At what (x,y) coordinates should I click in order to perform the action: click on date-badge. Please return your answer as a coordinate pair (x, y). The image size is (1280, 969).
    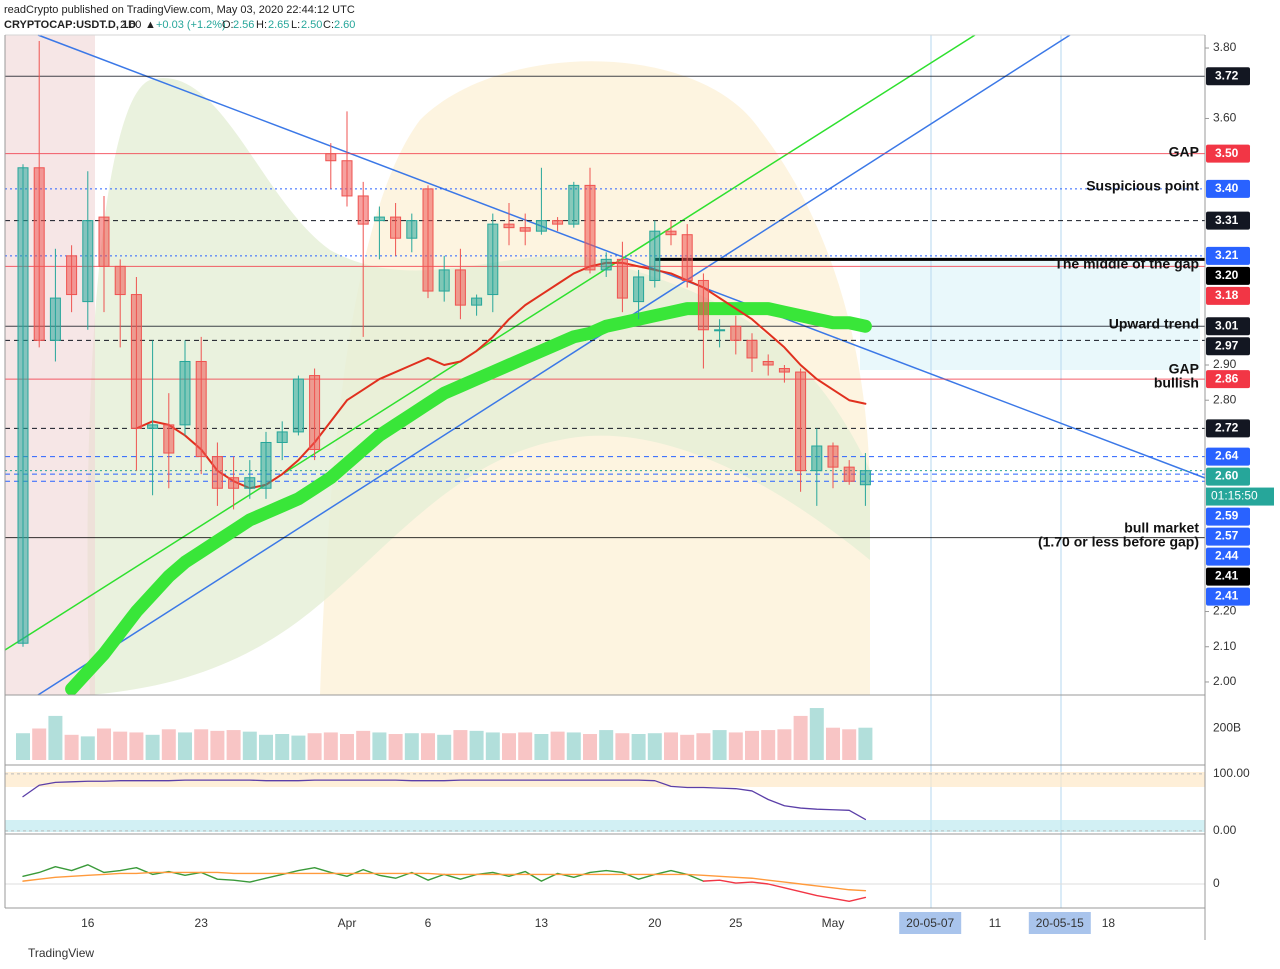
    Looking at the image, I should click on (930, 923).